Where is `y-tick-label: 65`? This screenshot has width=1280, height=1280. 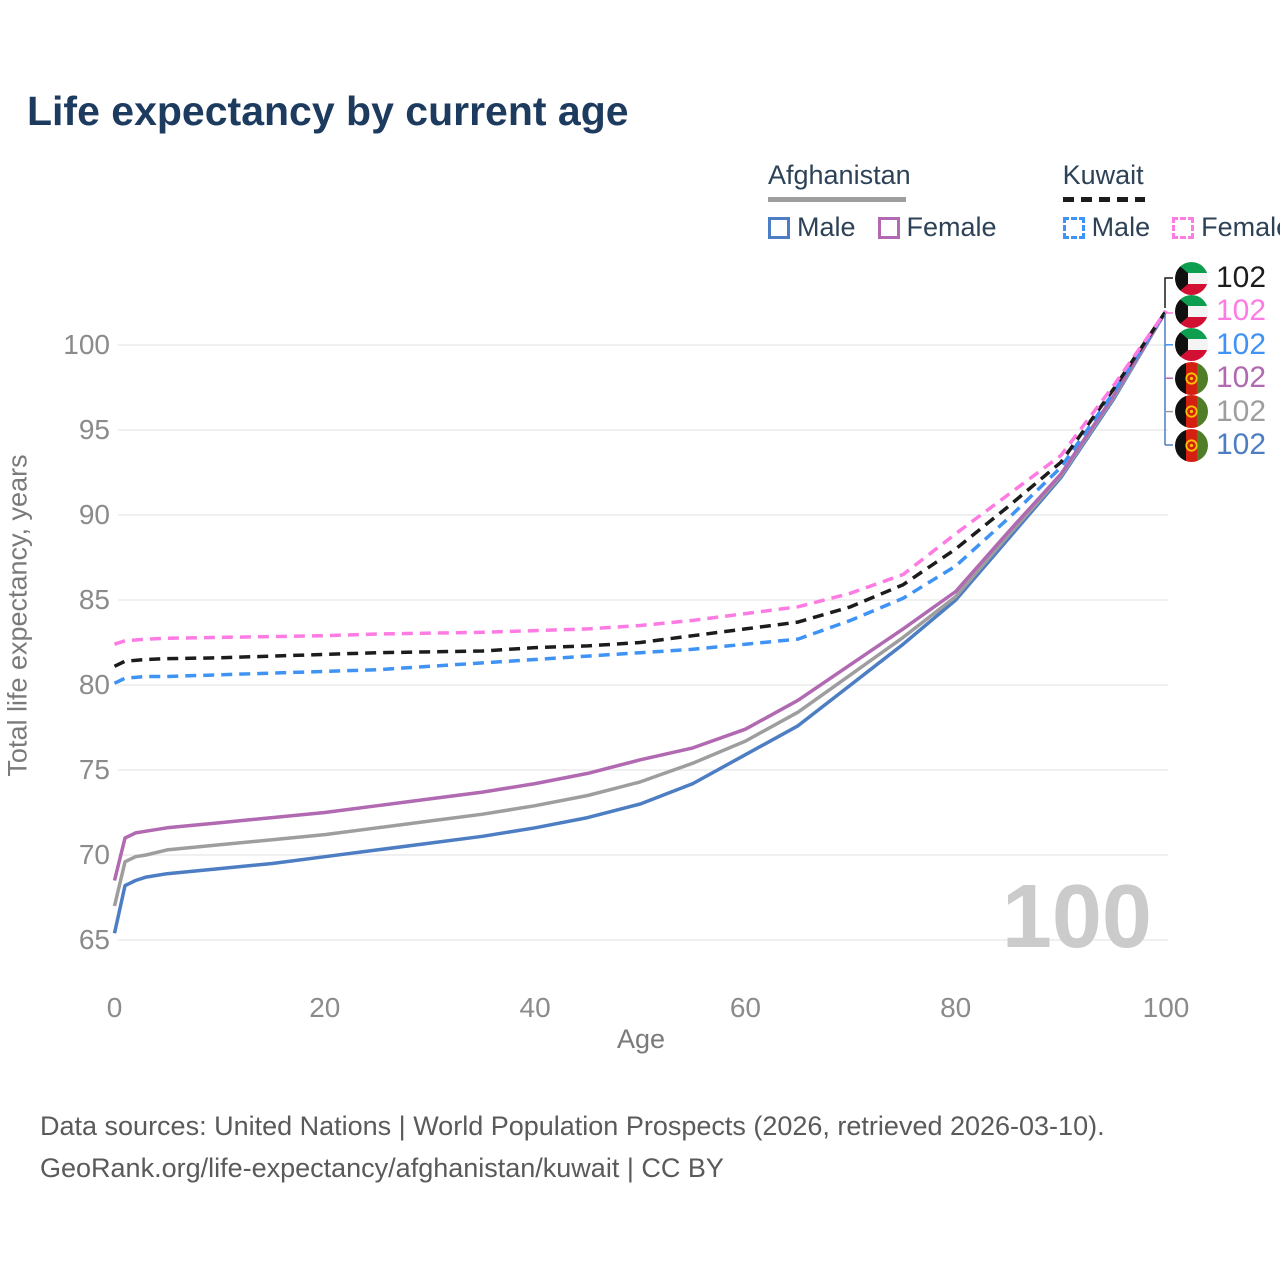 y-tick-label: 65 is located at coordinates (94, 939).